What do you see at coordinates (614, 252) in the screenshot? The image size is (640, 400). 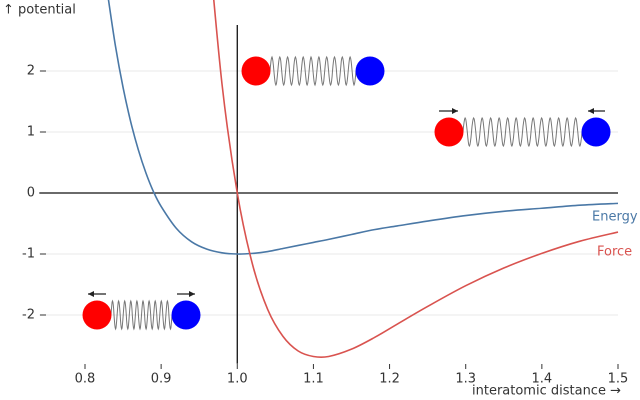 I see `series-label: Force` at bounding box center [614, 252].